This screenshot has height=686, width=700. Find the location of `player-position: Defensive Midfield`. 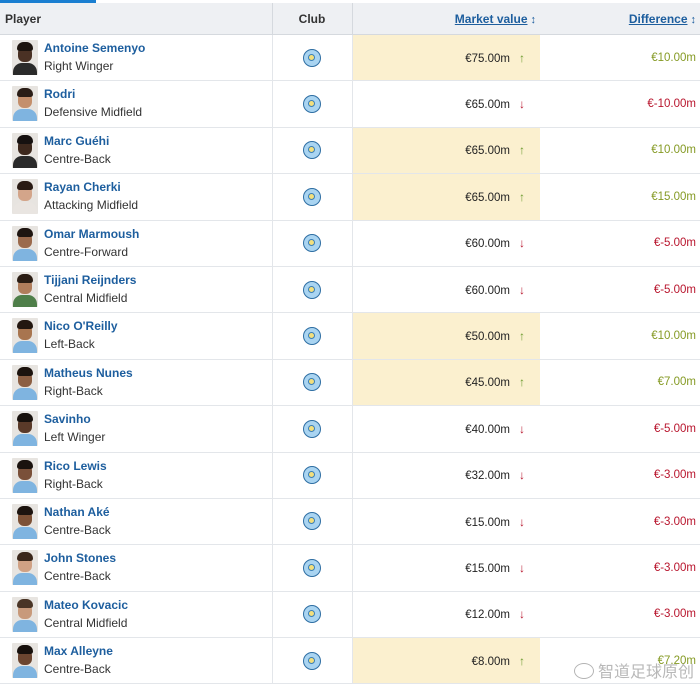

player-position: Defensive Midfield is located at coordinates (93, 112).